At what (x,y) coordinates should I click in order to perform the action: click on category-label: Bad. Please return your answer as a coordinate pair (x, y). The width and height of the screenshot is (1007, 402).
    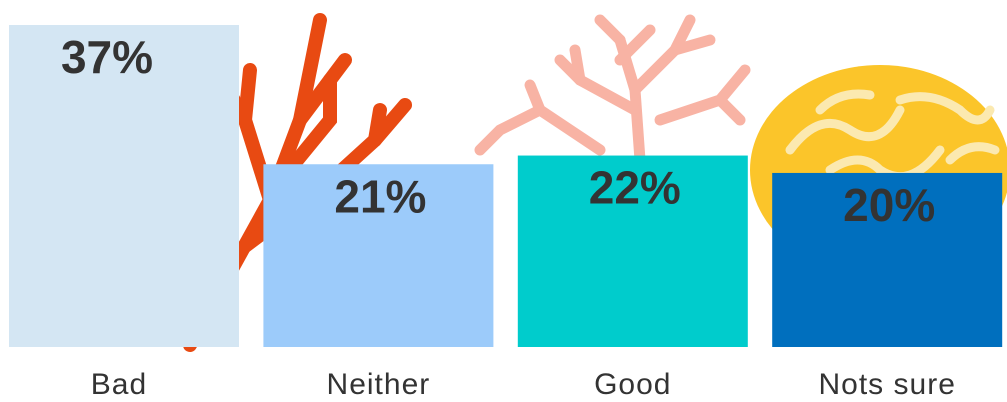
    Looking at the image, I should click on (119, 384).